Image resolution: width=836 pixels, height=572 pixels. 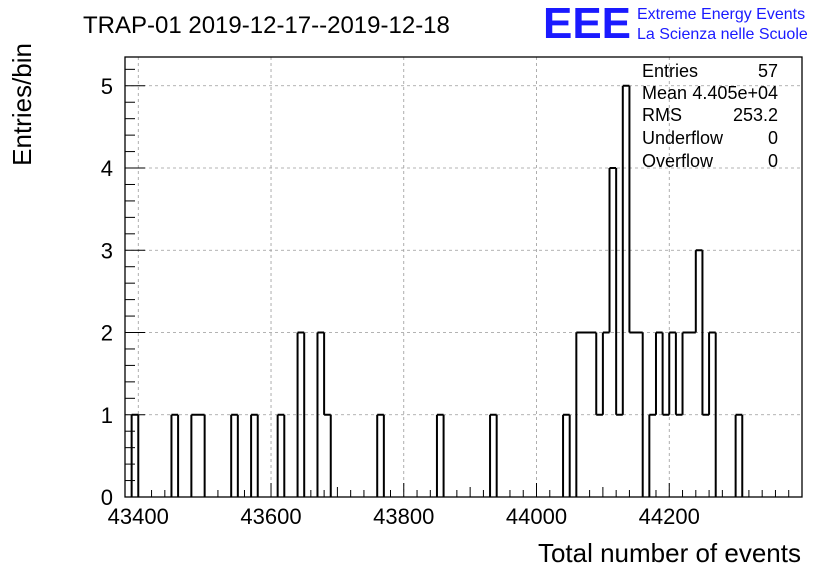 I want to click on x-tick-label: 43800, so click(x=403, y=516).